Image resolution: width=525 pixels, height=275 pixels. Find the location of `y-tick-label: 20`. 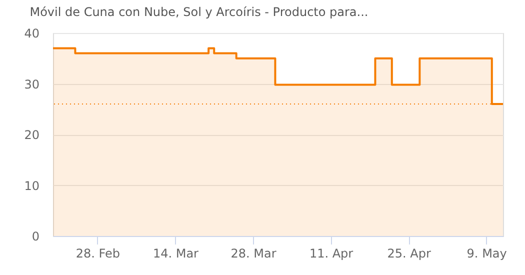

y-tick-label: 20 is located at coordinates (32, 135).